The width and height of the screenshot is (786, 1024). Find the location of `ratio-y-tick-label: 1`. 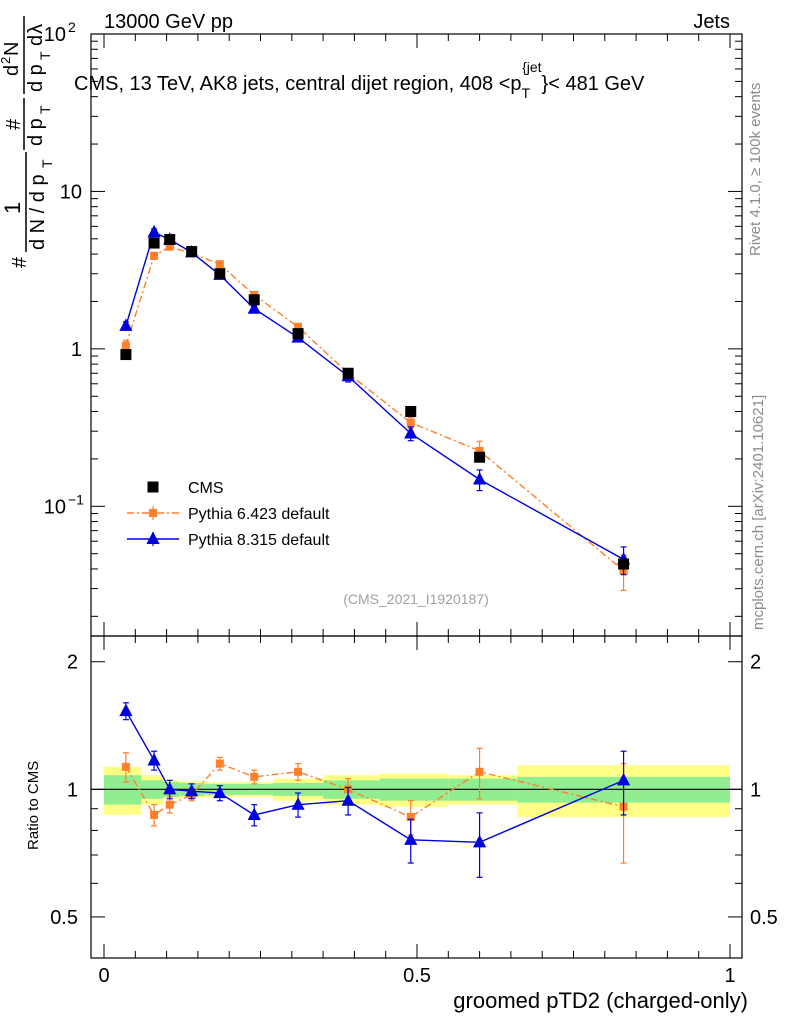

ratio-y-tick-label: 1 is located at coordinates (72, 790).